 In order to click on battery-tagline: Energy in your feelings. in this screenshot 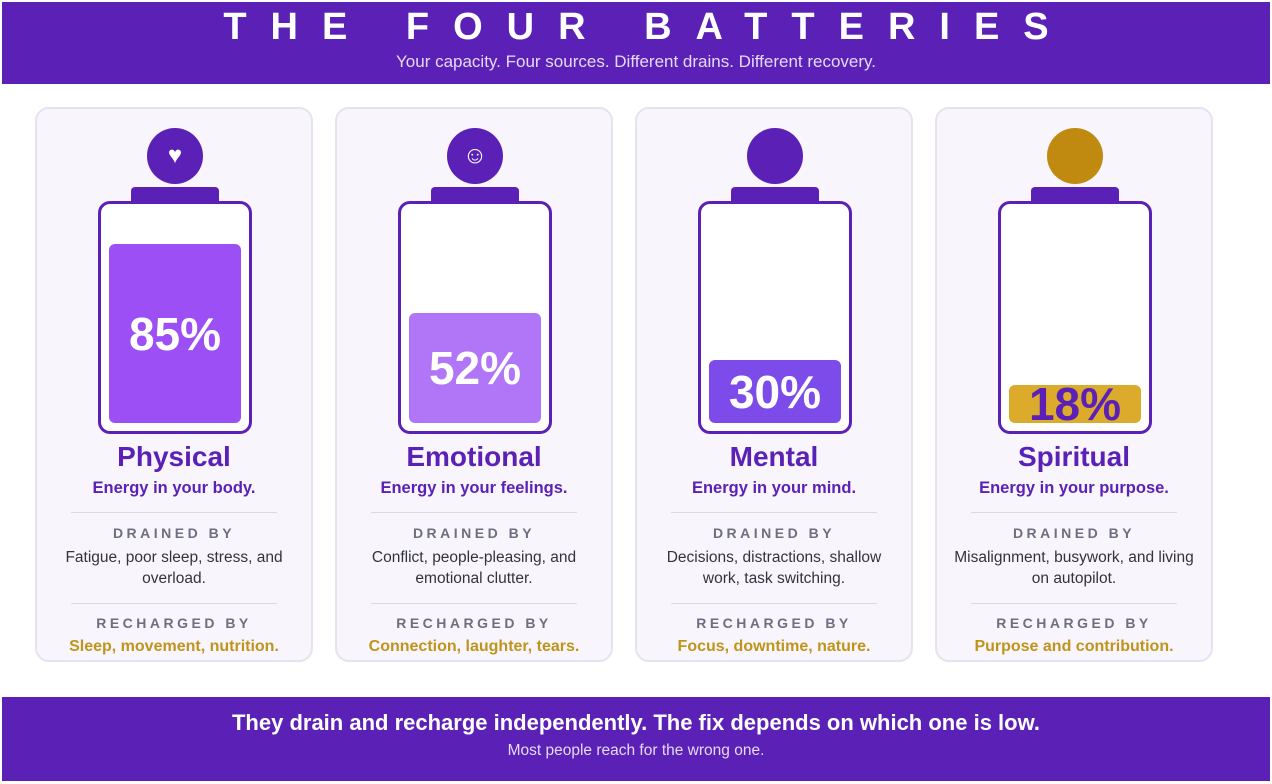, I will do `click(474, 488)`.